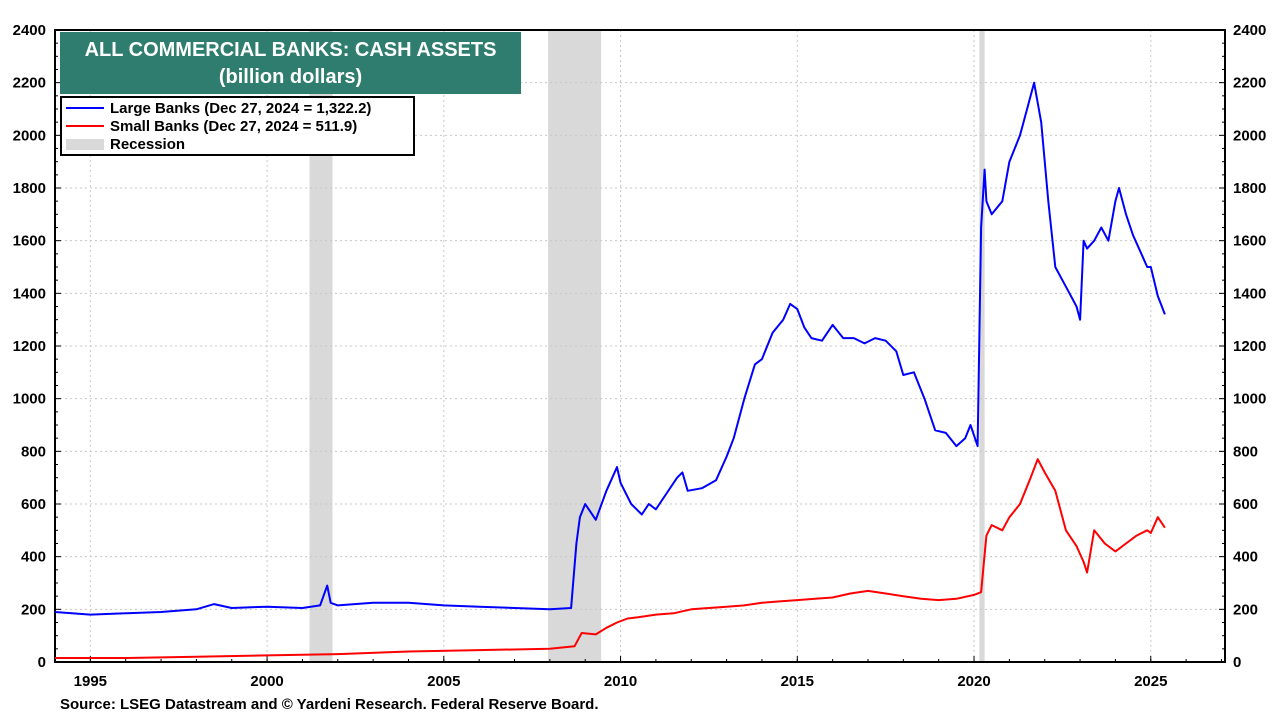  Describe the element at coordinates (797, 681) in the screenshot. I see `x-tick-label-2015: 2015` at that location.